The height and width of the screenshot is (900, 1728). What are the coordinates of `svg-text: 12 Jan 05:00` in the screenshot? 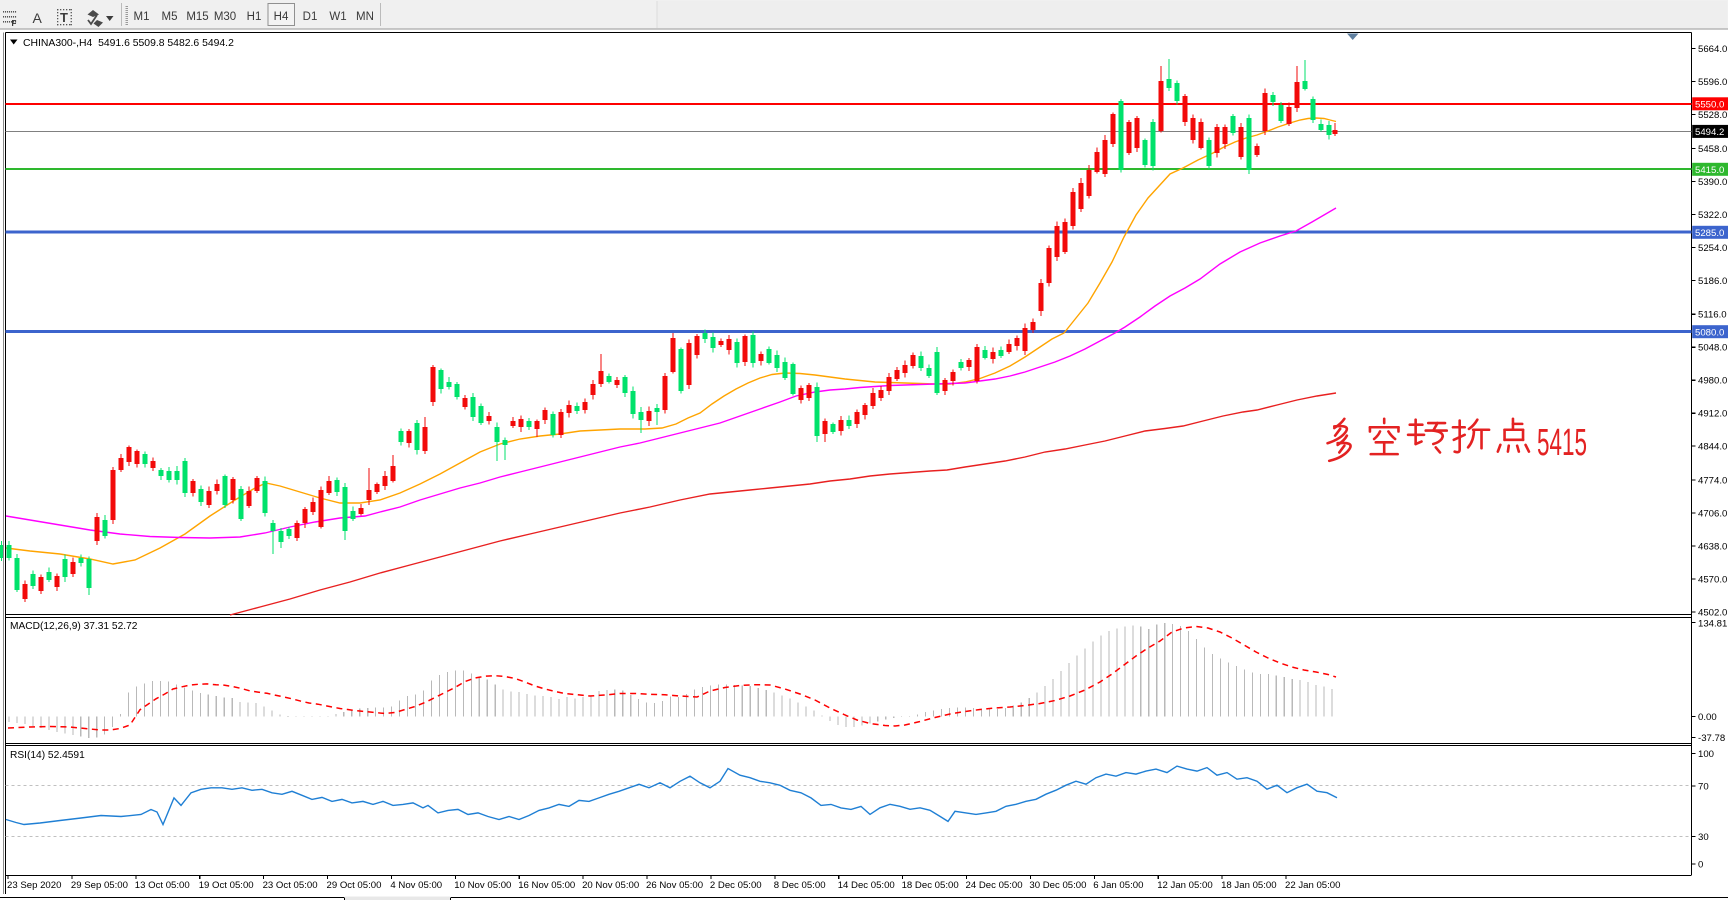 It's located at (1184, 885).